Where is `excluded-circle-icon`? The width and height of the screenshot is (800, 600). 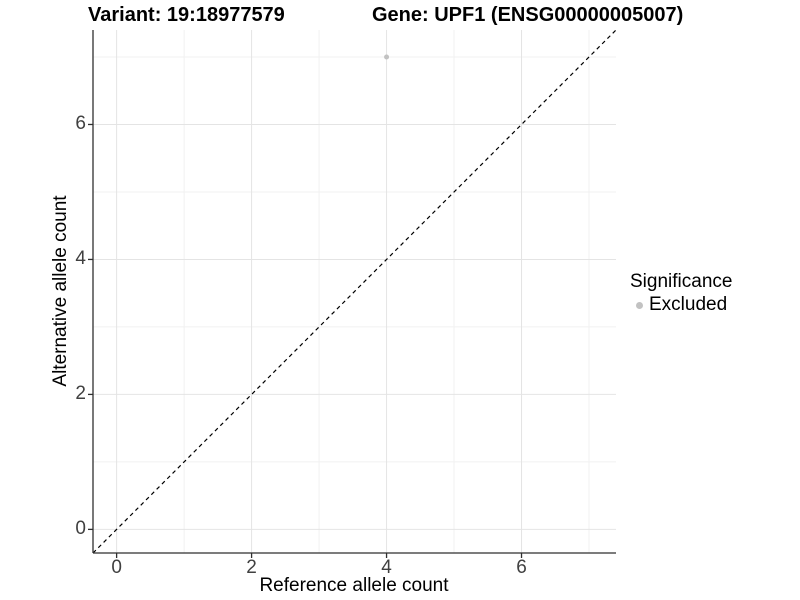
excluded-circle-icon is located at coordinates (639, 305).